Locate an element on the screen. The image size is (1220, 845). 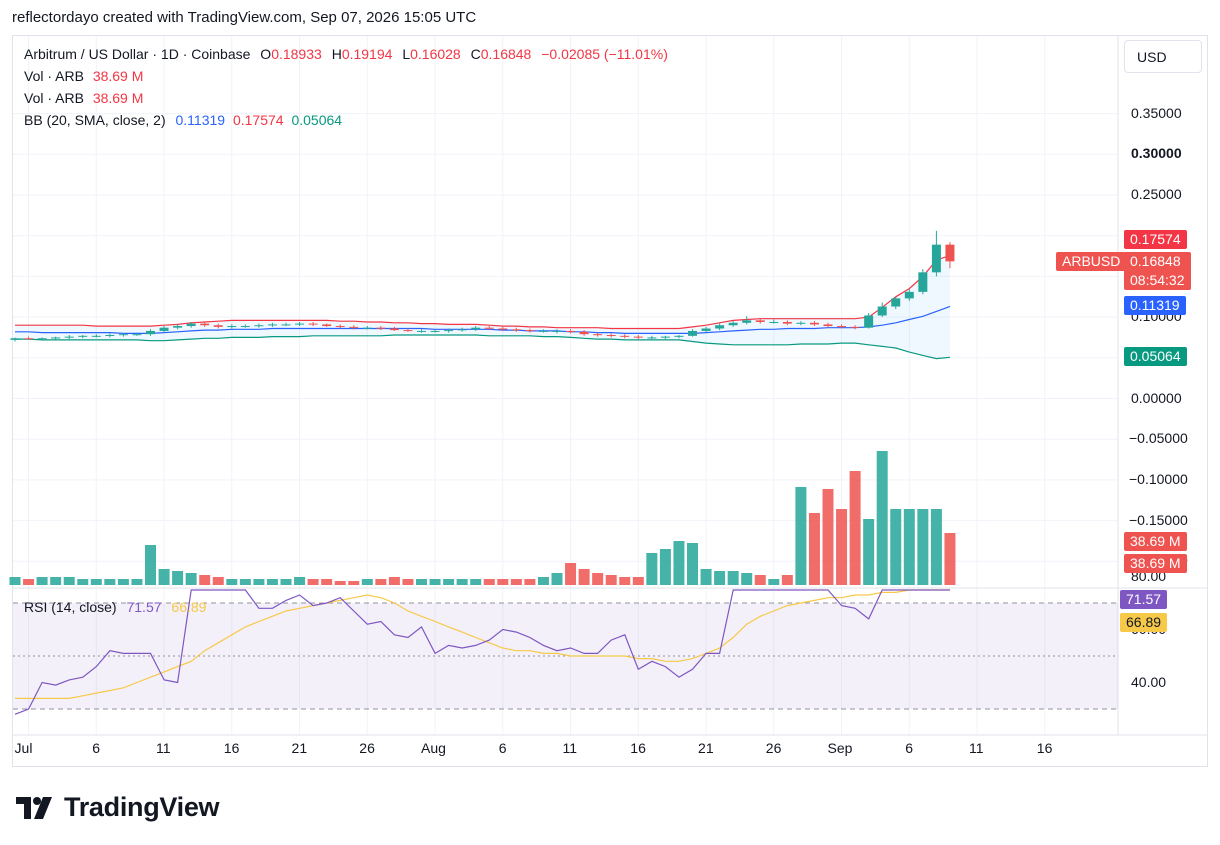
rsi-ma-value: 66.89 is located at coordinates (189, 607).